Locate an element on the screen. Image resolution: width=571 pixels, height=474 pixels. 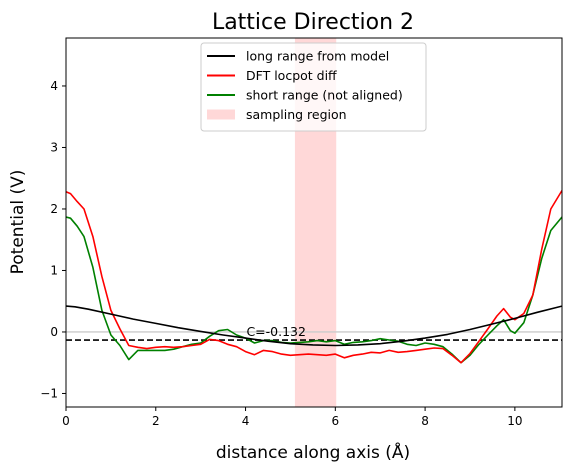
legend-label-4: sampling region is located at coordinates (296, 114).